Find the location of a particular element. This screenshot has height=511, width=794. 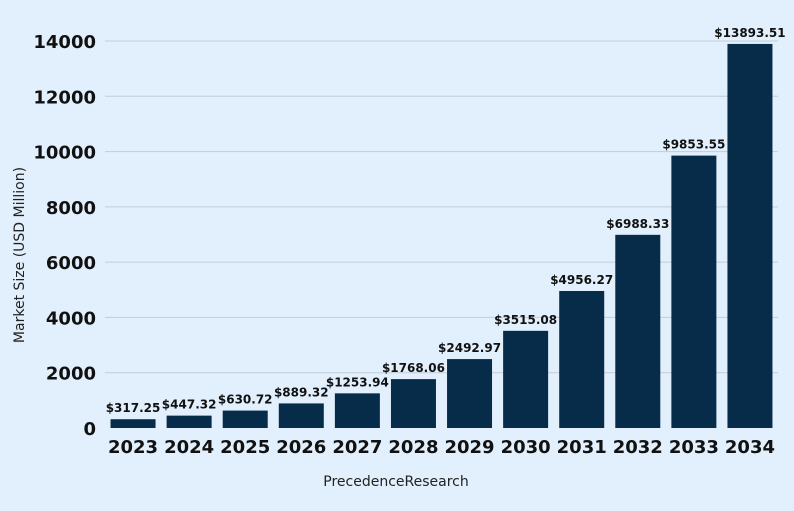

x-tick-label: 2024 is located at coordinates (189, 447).